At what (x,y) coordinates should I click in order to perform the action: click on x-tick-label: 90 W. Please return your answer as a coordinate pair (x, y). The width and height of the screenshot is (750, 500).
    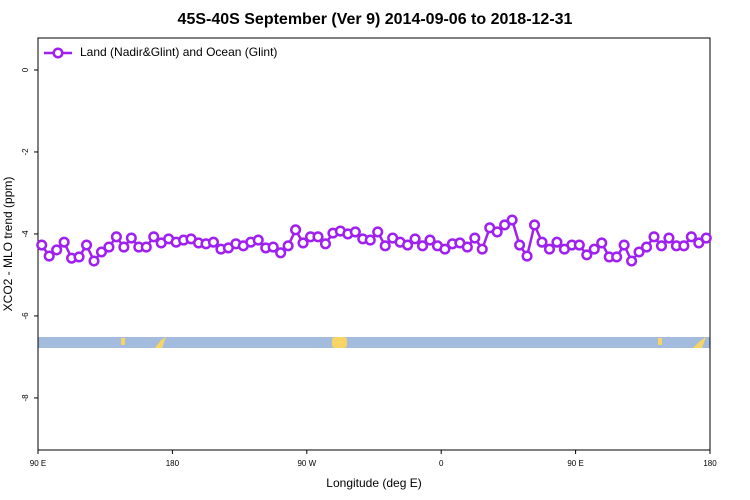
    Looking at the image, I should click on (306, 463).